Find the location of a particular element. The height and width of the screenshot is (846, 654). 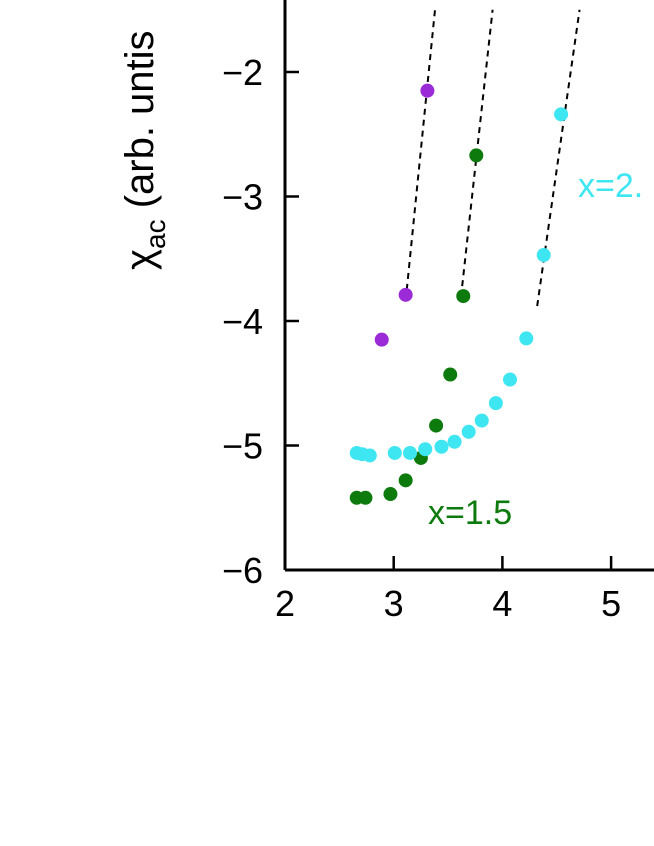

series-label: x=2. is located at coordinates (610, 186).